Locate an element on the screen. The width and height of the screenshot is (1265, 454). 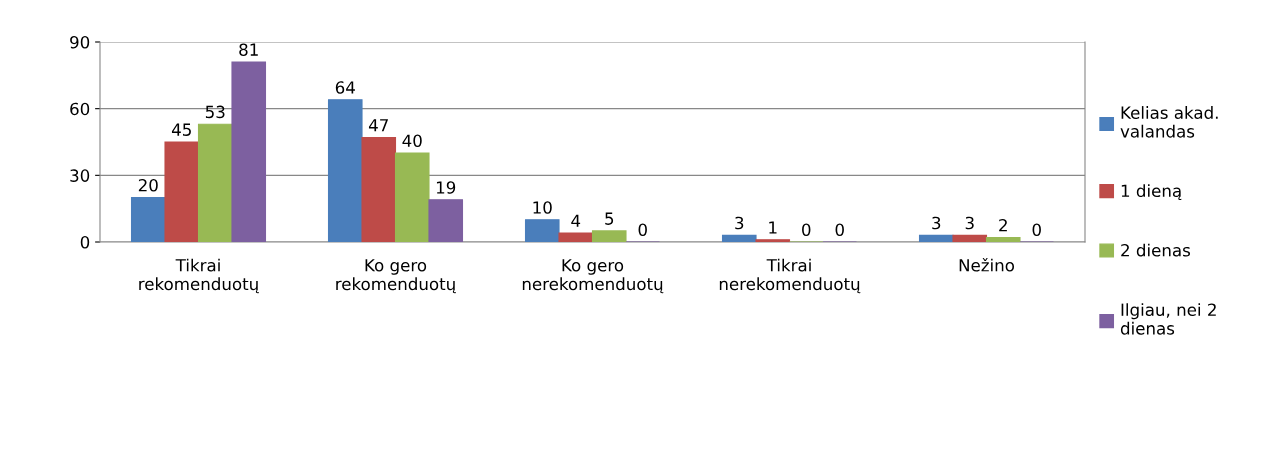
y-tick-label: 90 is located at coordinates (80, 42).